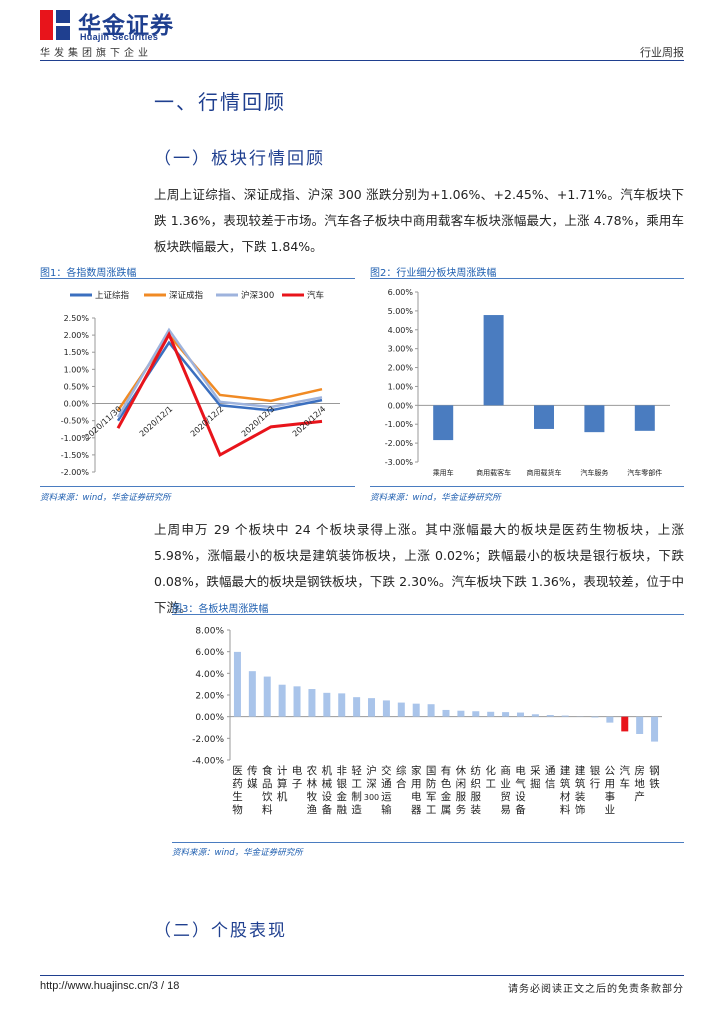 The height and width of the screenshot is (1024, 724). Describe the element at coordinates (77, 318) in the screenshot. I see `y-tick-label: 2.50%` at that location.